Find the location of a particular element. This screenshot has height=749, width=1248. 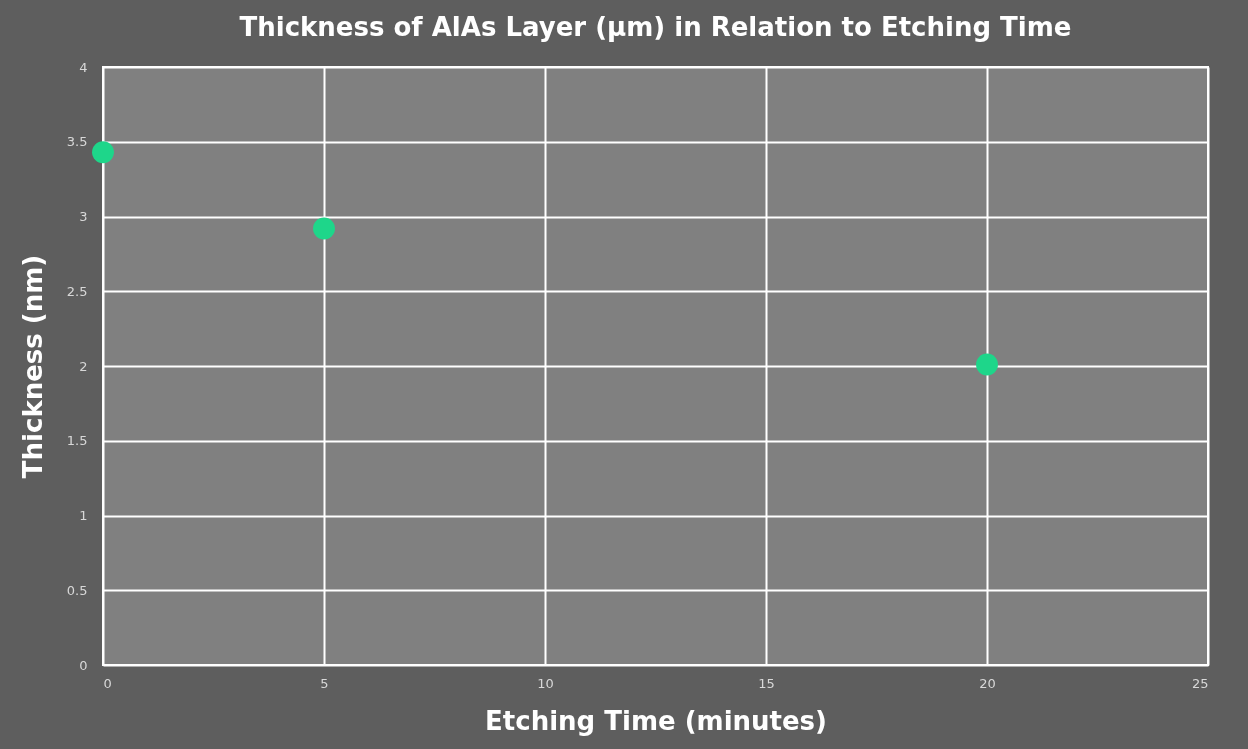

y-tick-label: 2.5 is located at coordinates (77, 291).